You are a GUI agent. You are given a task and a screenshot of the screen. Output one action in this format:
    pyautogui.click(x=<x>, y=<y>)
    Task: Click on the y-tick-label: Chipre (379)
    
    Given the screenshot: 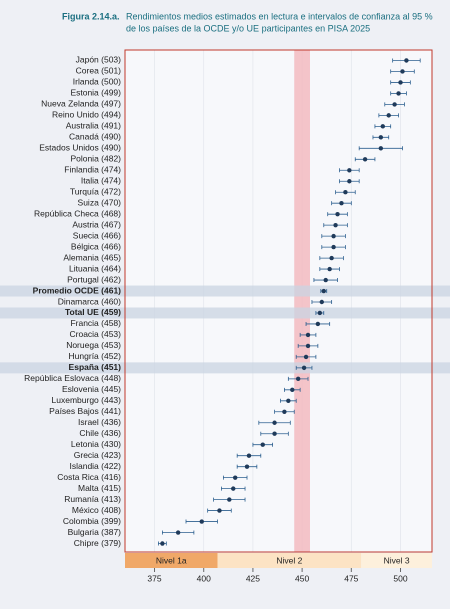 What is the action you would take?
    pyautogui.click(x=97, y=543)
    